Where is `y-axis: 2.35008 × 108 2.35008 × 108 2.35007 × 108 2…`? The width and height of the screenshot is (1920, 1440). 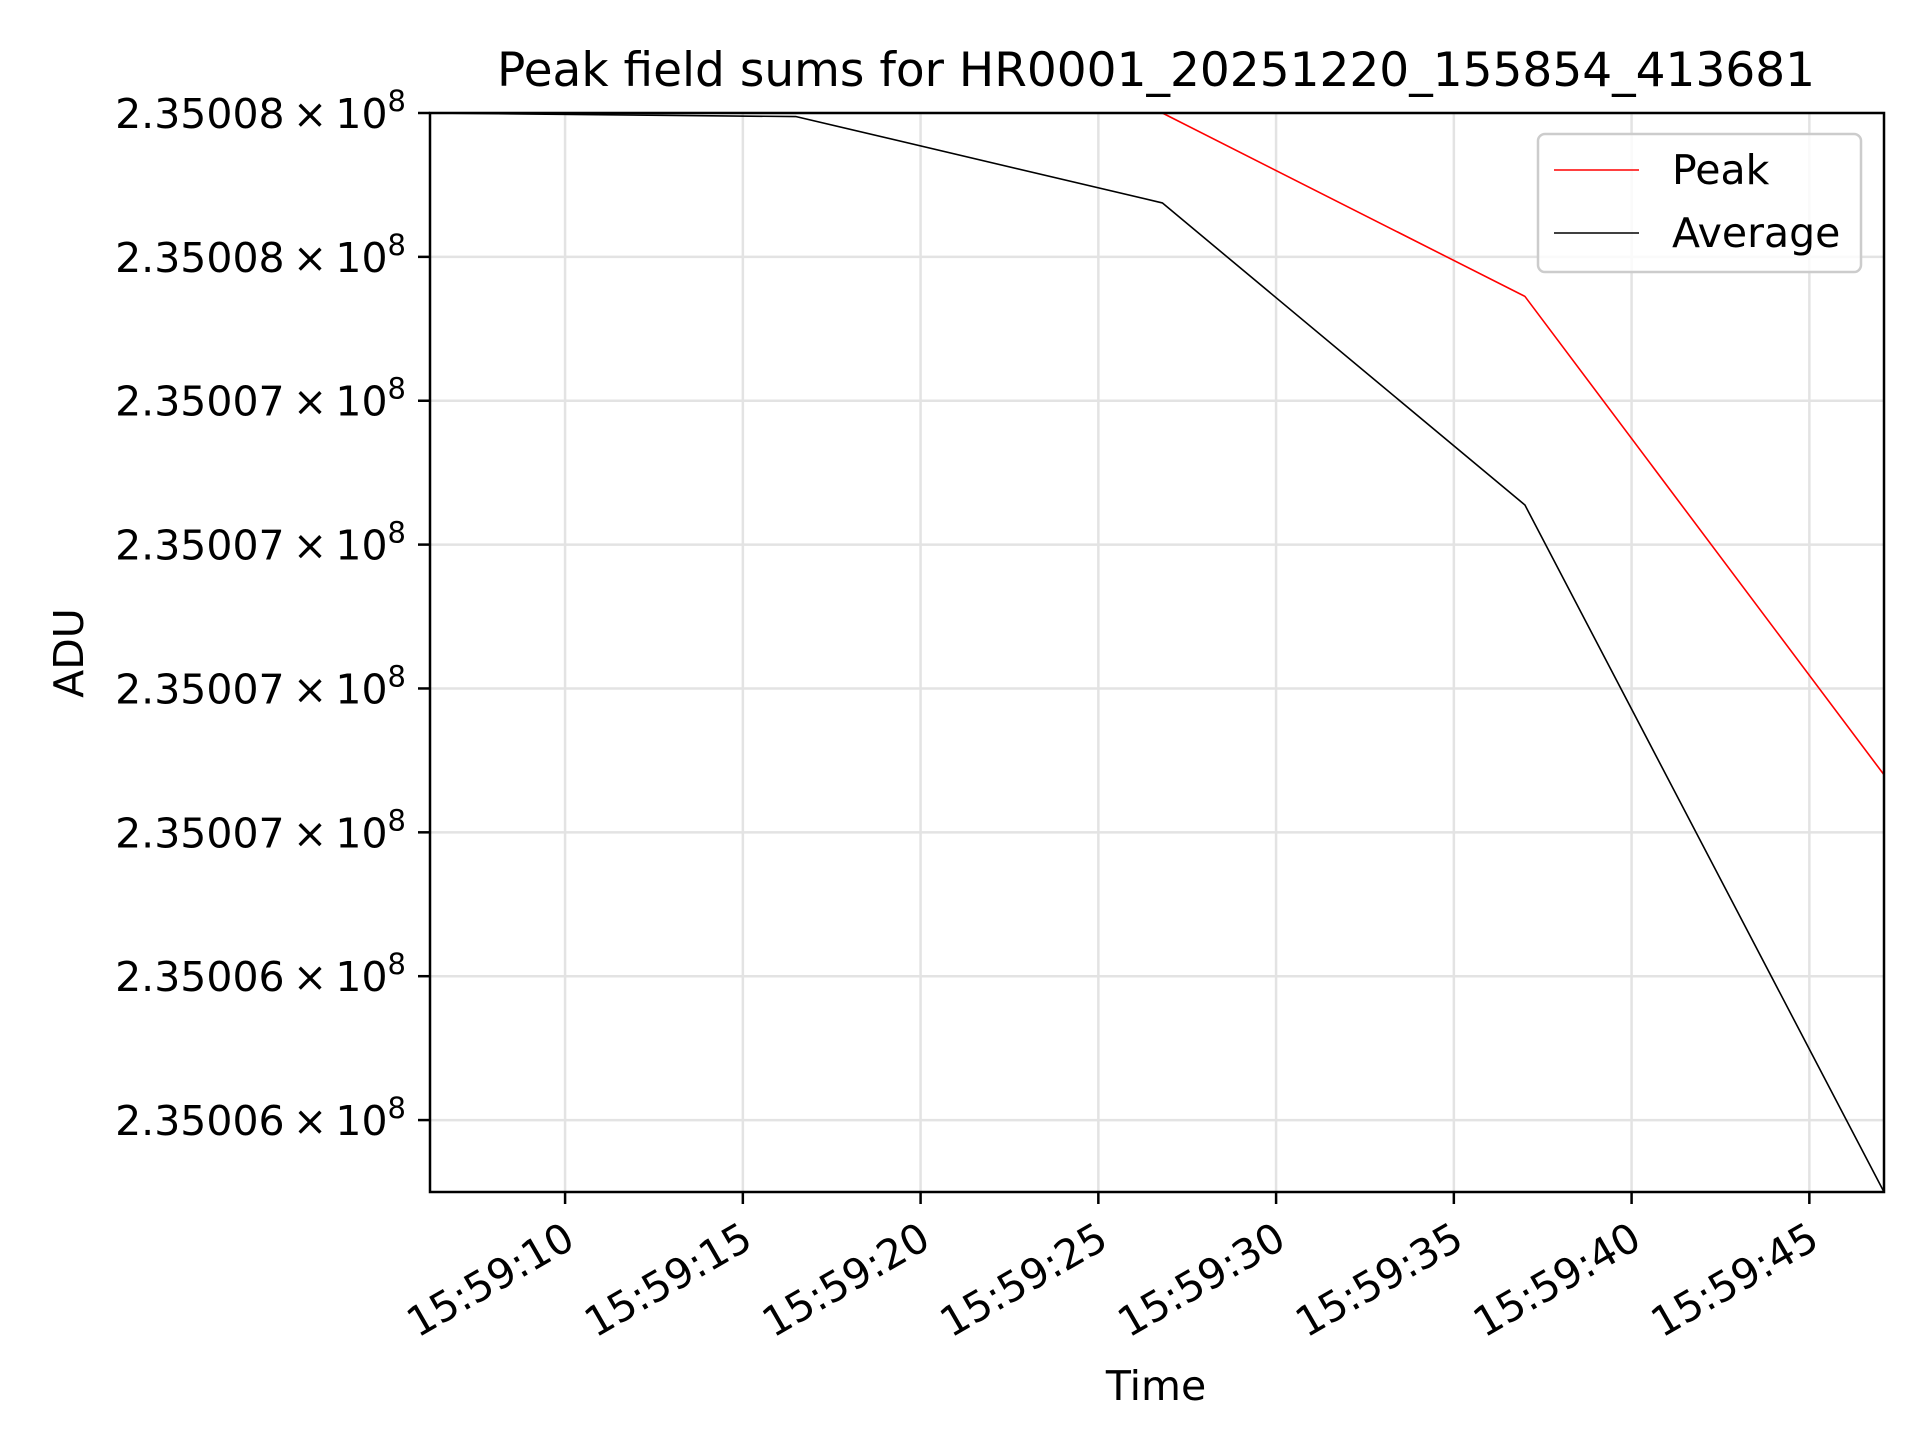
y-axis: 2.35008 × 108 2.35008 × 108 2.35007 × 108 2… is located at coordinates (272, 614).